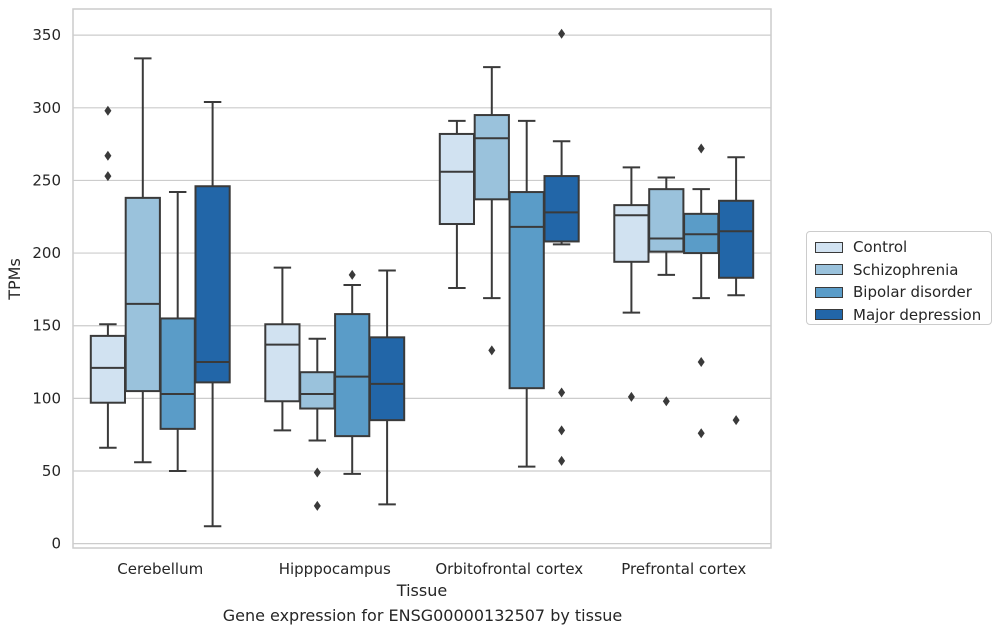  Describe the element at coordinates (917, 314) in the screenshot. I see `legend-label: Major depression` at that location.